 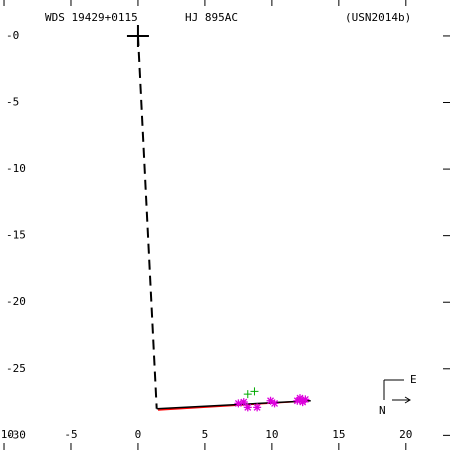 What do you see at coordinates (147, 222) in the screenshot?
I see `dashed-line` at bounding box center [147, 222].